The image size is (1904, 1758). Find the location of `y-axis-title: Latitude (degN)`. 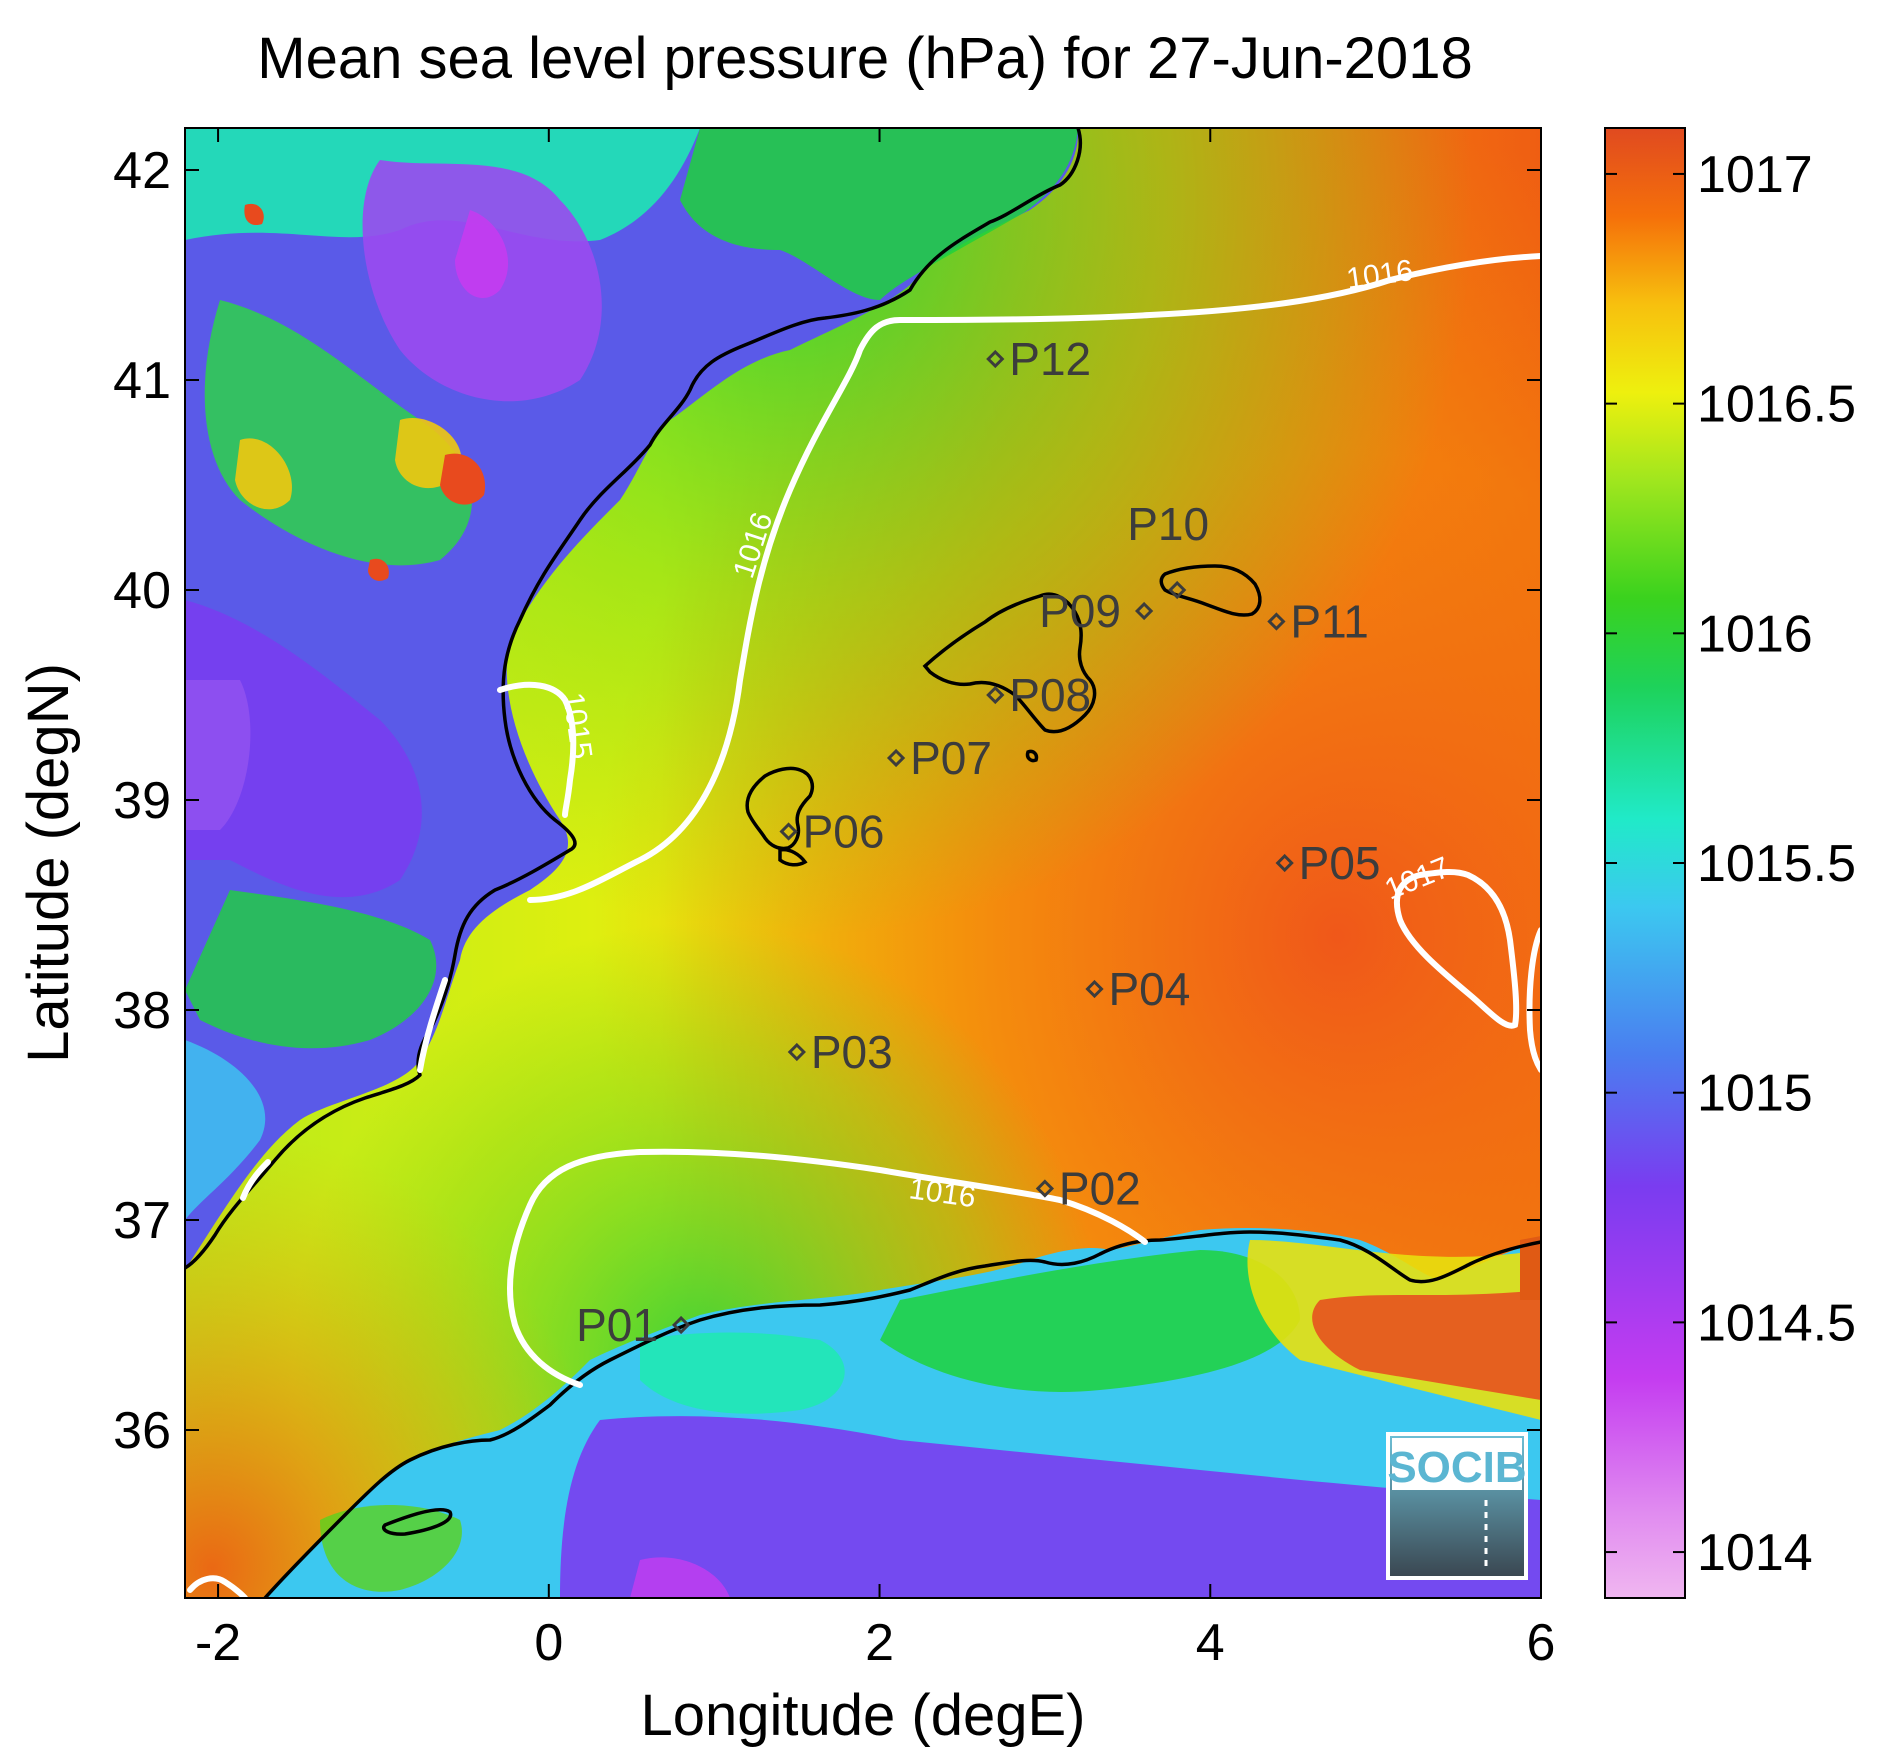

y-axis-title: Latitude (degN) is located at coordinates (48, 863).